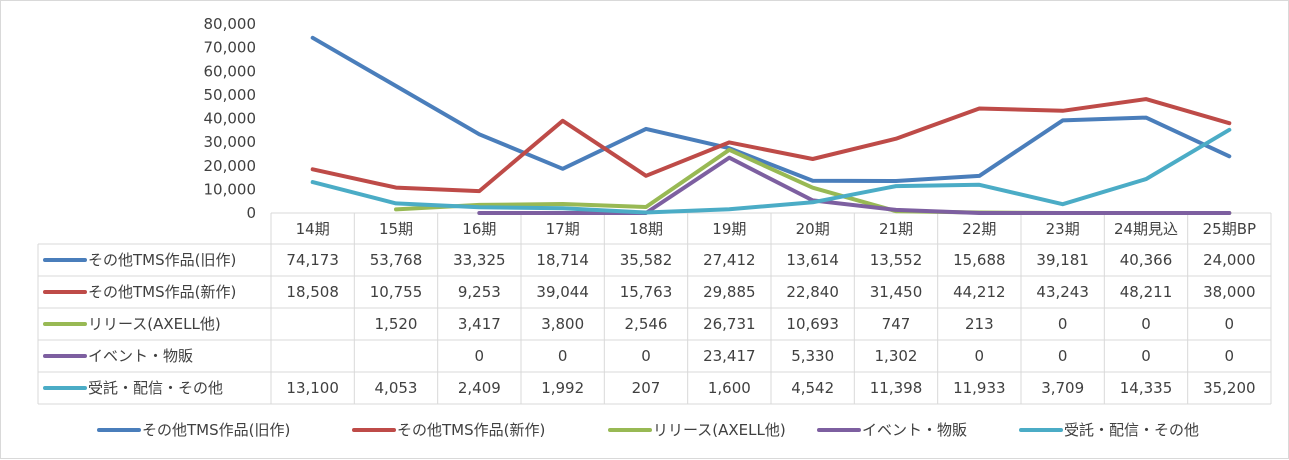  I want to click on y-tick-label: 10,000, so click(230, 189).